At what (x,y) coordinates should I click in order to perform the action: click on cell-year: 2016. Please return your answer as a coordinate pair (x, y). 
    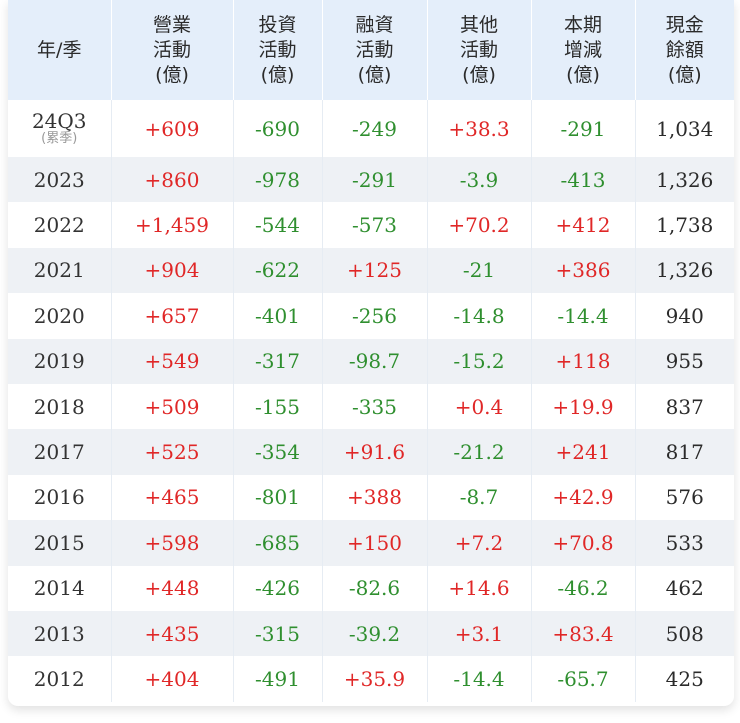
    Looking at the image, I should click on (60, 497).